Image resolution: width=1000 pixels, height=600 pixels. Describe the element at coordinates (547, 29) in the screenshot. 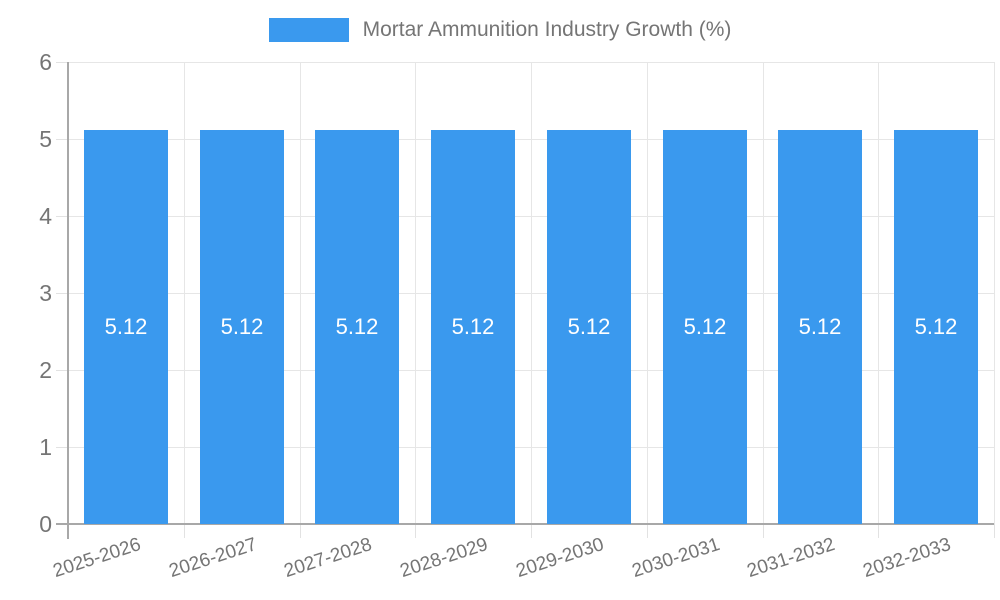

I see `legend-label: Mortar Ammunition Industry Growth (%)` at that location.